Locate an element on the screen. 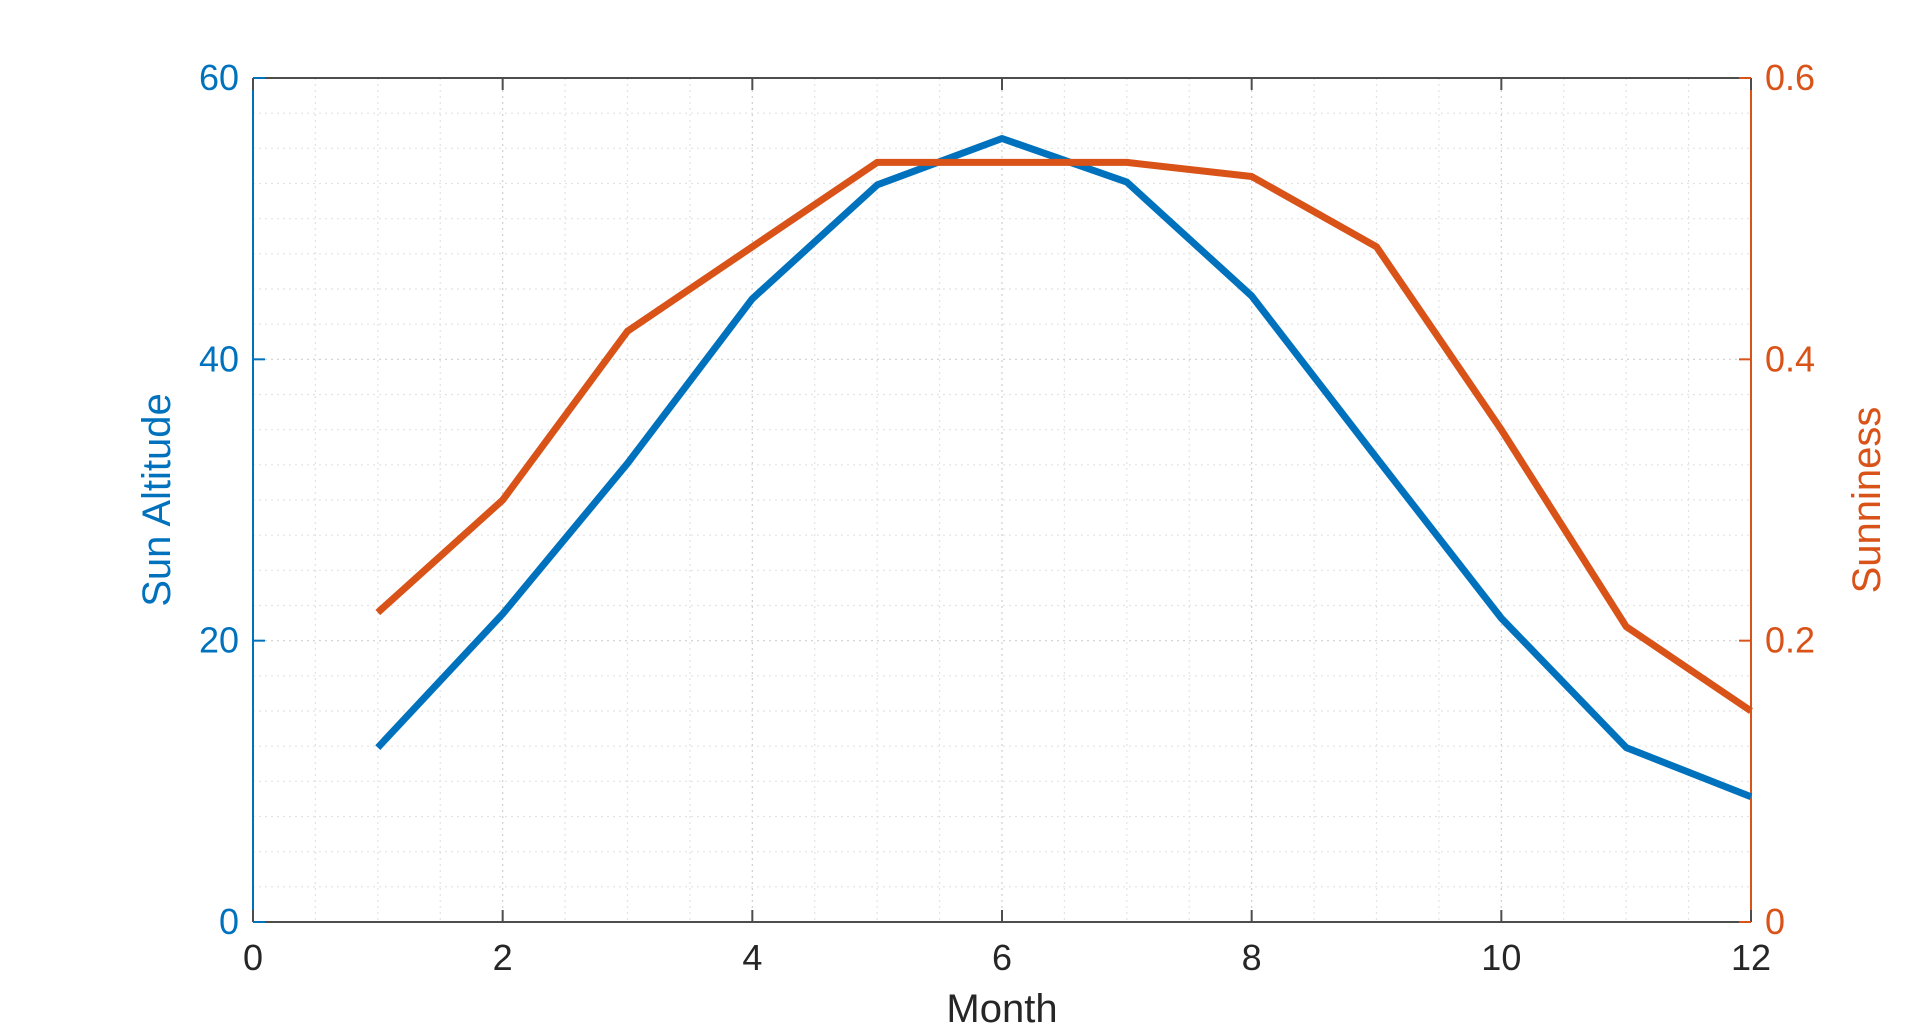 The height and width of the screenshot is (1034, 1920). y-tick-label-right: 0.4 is located at coordinates (1790, 358).